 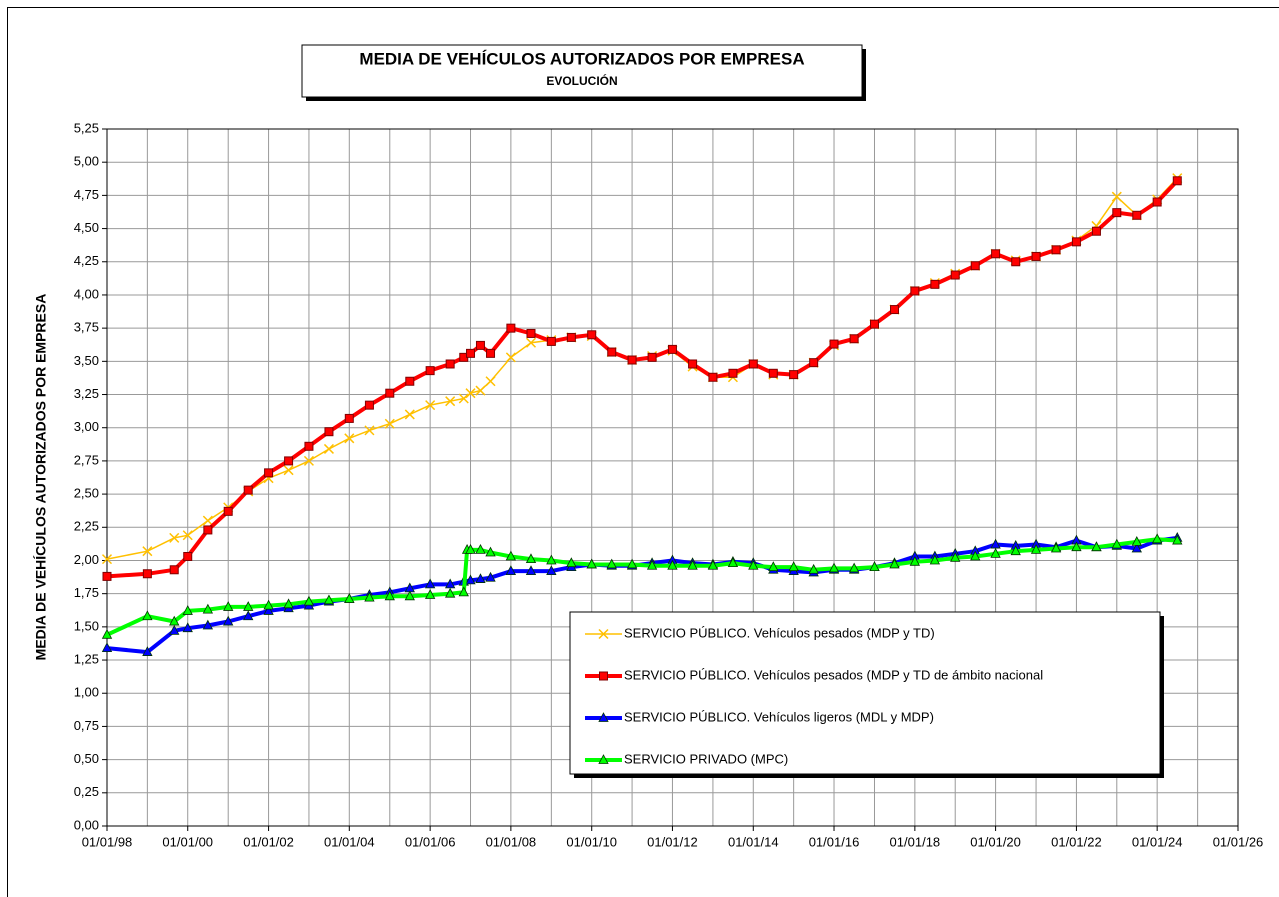 What do you see at coordinates (86, 227) in the screenshot?
I see `y-tick-label: 4,50` at bounding box center [86, 227].